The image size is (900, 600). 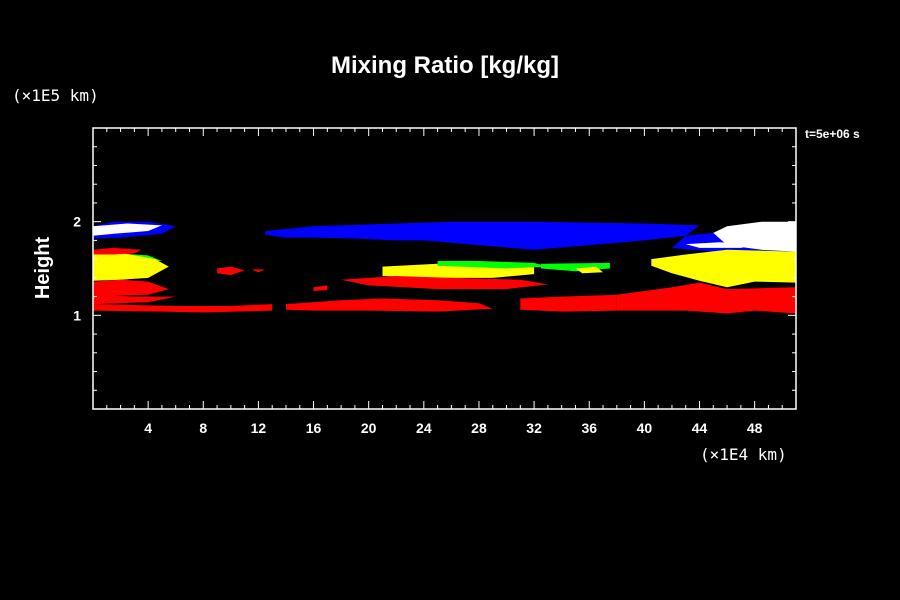 What do you see at coordinates (589, 428) in the screenshot?
I see `x-tick-label: 36` at bounding box center [589, 428].